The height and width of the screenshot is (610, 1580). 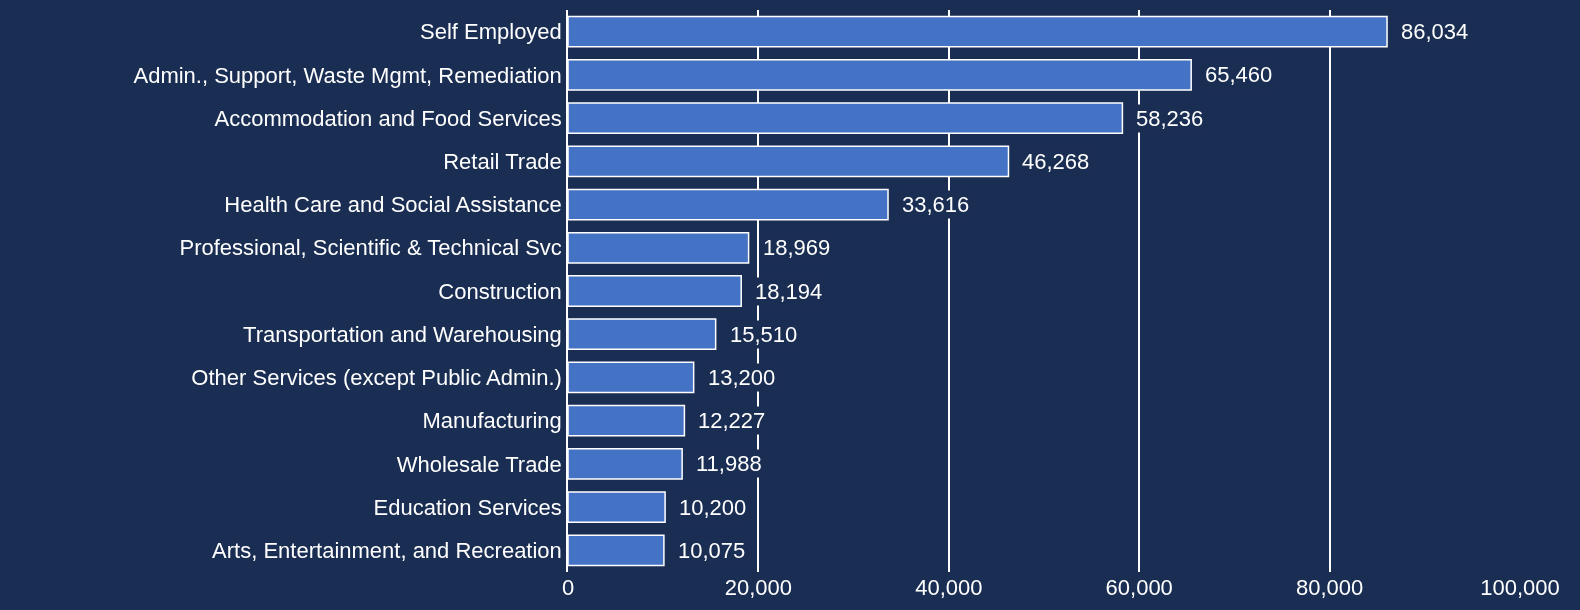 I want to click on y-tick-label: Other Services (except Public Admin.), so click(x=376, y=378).